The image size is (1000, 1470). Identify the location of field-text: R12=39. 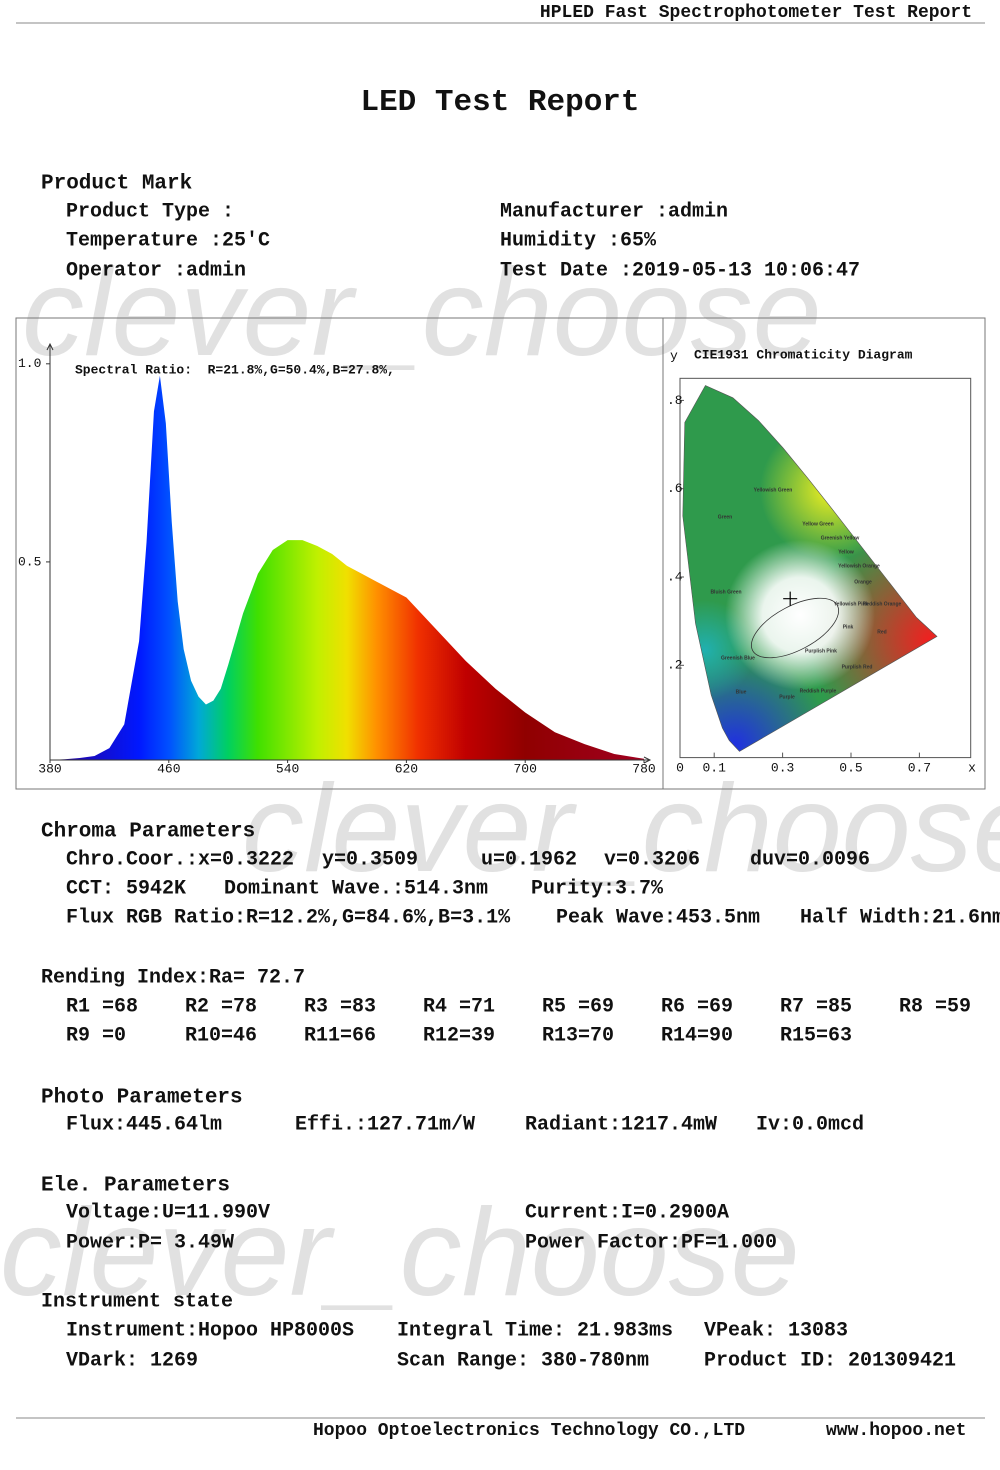
(459, 1035).